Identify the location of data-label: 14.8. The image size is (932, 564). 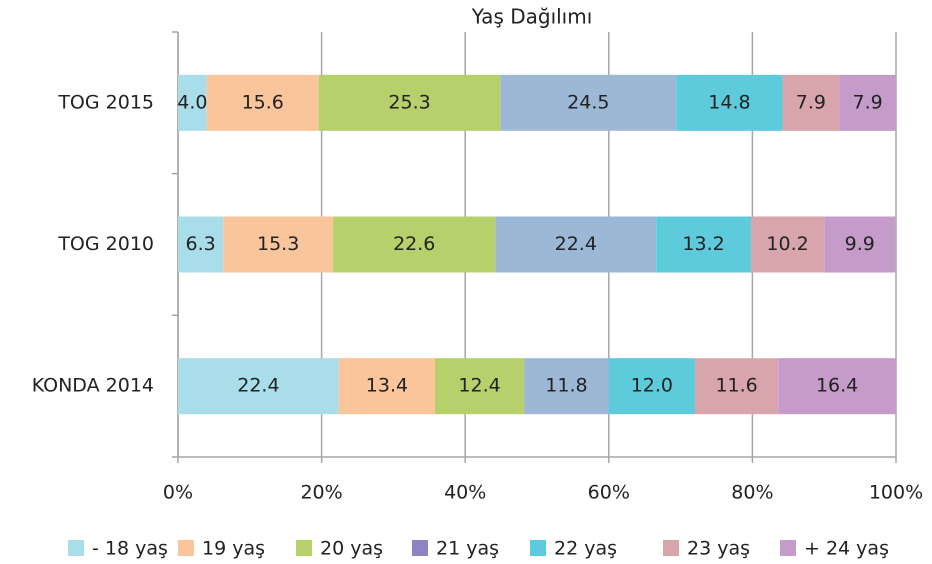
(729, 102).